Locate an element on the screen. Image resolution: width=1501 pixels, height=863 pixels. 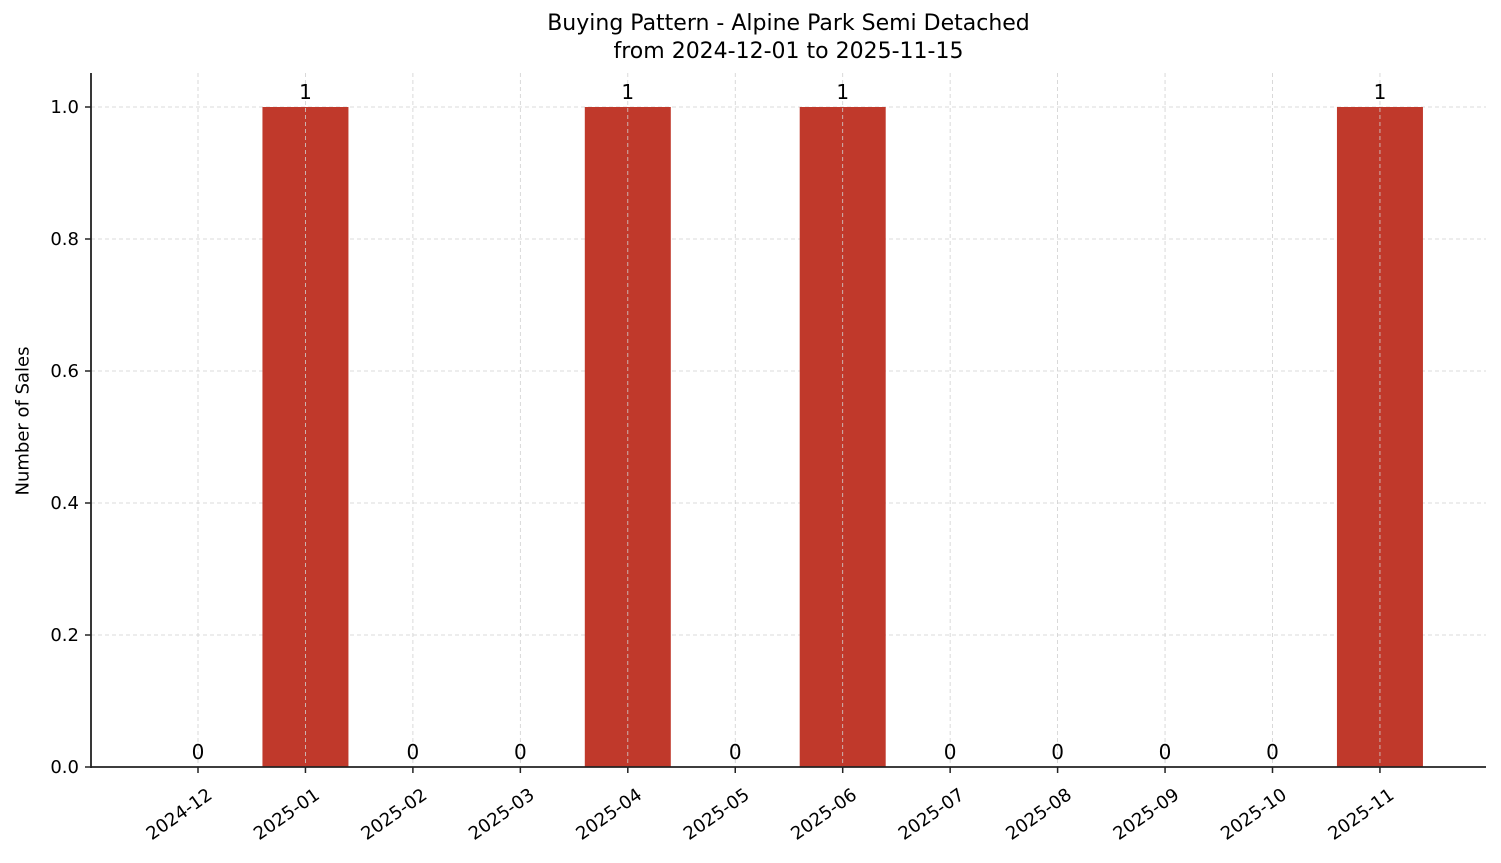
x-tick-label: 2024-12 is located at coordinates (180, 814).